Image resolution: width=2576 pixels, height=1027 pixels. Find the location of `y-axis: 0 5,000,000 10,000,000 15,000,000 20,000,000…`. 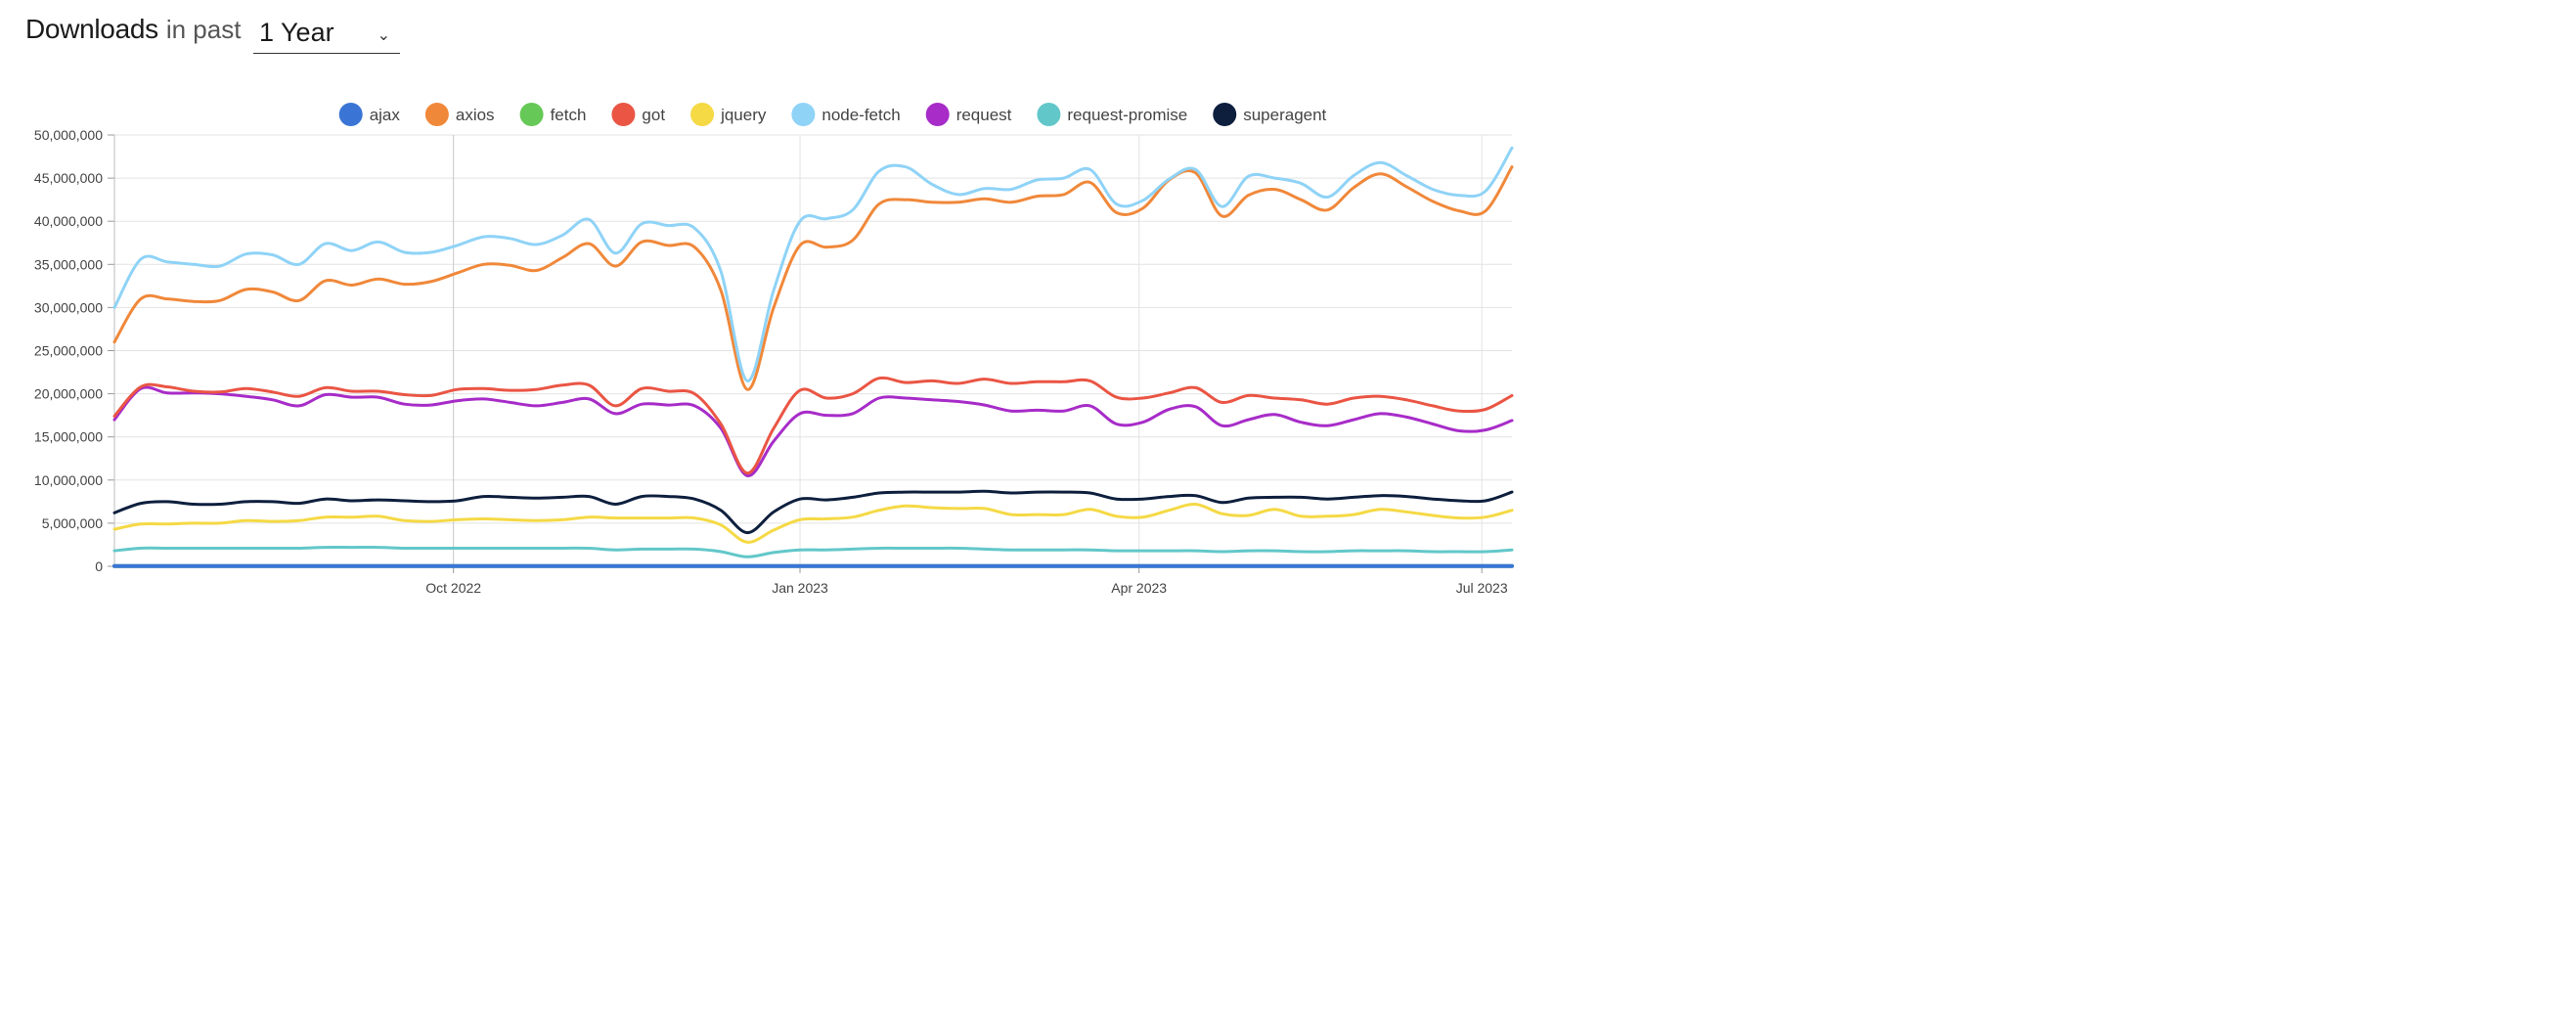

y-axis: 0 5,000,000 10,000,000 15,000,000 20,000,000… is located at coordinates (74, 350).